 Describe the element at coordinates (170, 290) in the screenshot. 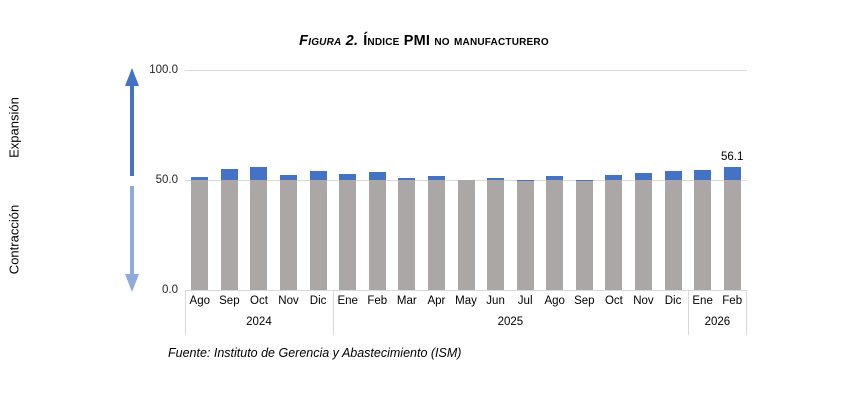

I see `y-tick-label: 0.0` at that location.